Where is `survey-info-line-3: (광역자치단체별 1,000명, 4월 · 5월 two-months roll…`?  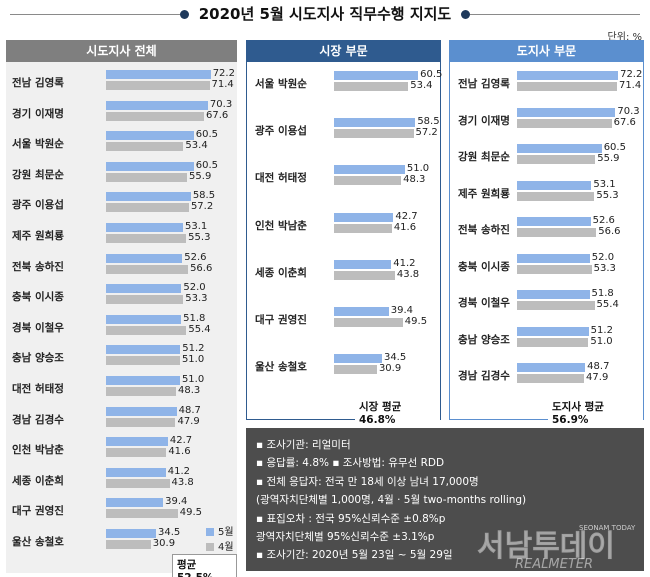
survey-info-line-3: (광역자치단체별 1,000명, 4월 · 5월 two-months roll… is located at coordinates (391, 500).